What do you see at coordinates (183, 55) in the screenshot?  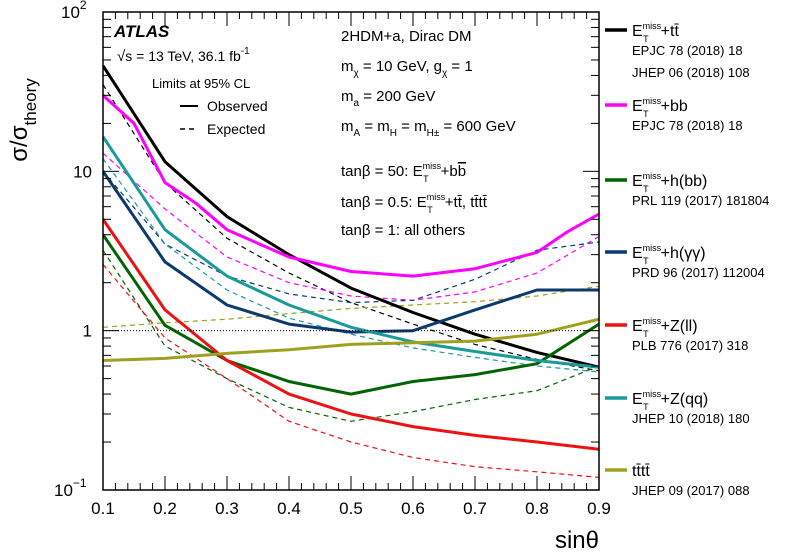 I see `energy-label: √s = 13 TeV, 36.1 fb-1` at bounding box center [183, 55].